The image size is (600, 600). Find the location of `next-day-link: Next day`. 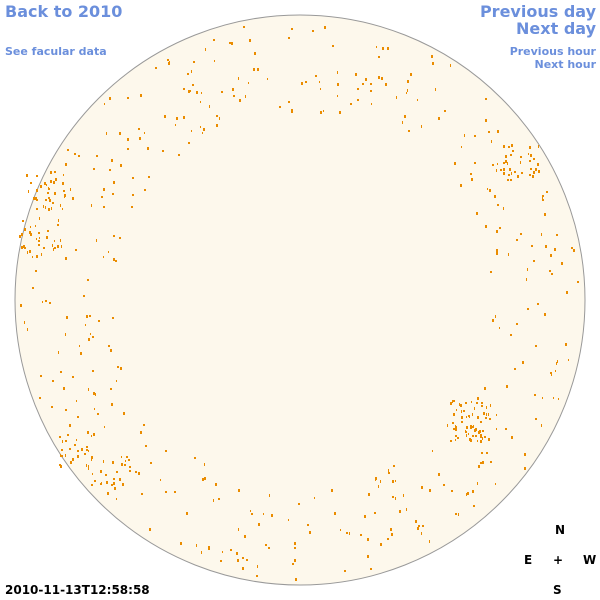

next-day-link: Next day is located at coordinates (556, 28).